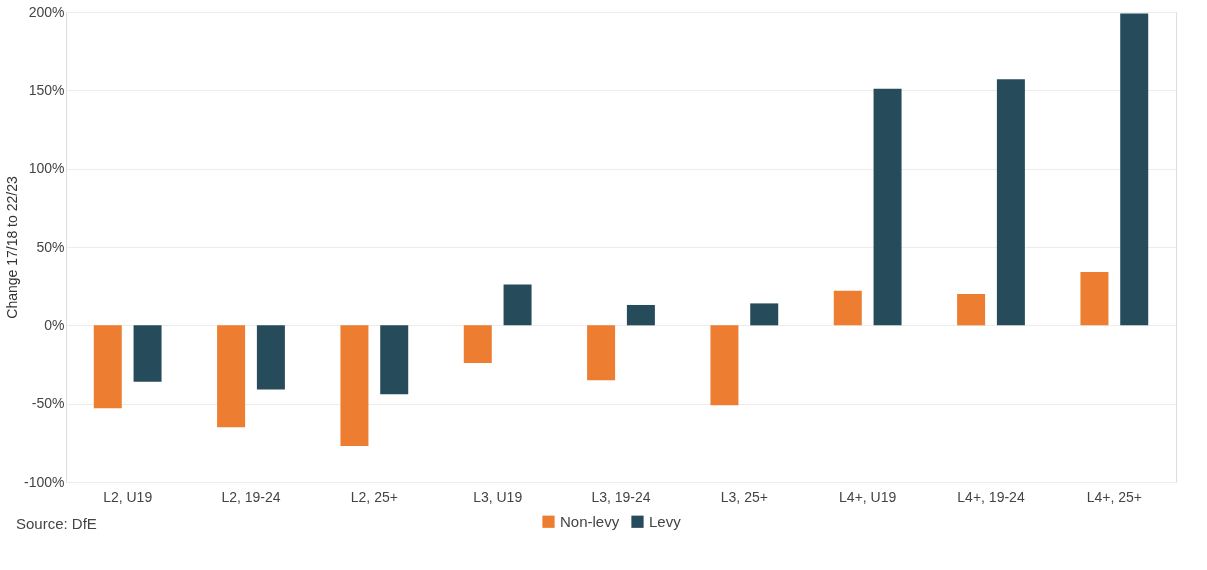 The width and height of the screenshot is (1207, 570). What do you see at coordinates (50, 246) in the screenshot?
I see `y-tick-label: 50%` at bounding box center [50, 246].